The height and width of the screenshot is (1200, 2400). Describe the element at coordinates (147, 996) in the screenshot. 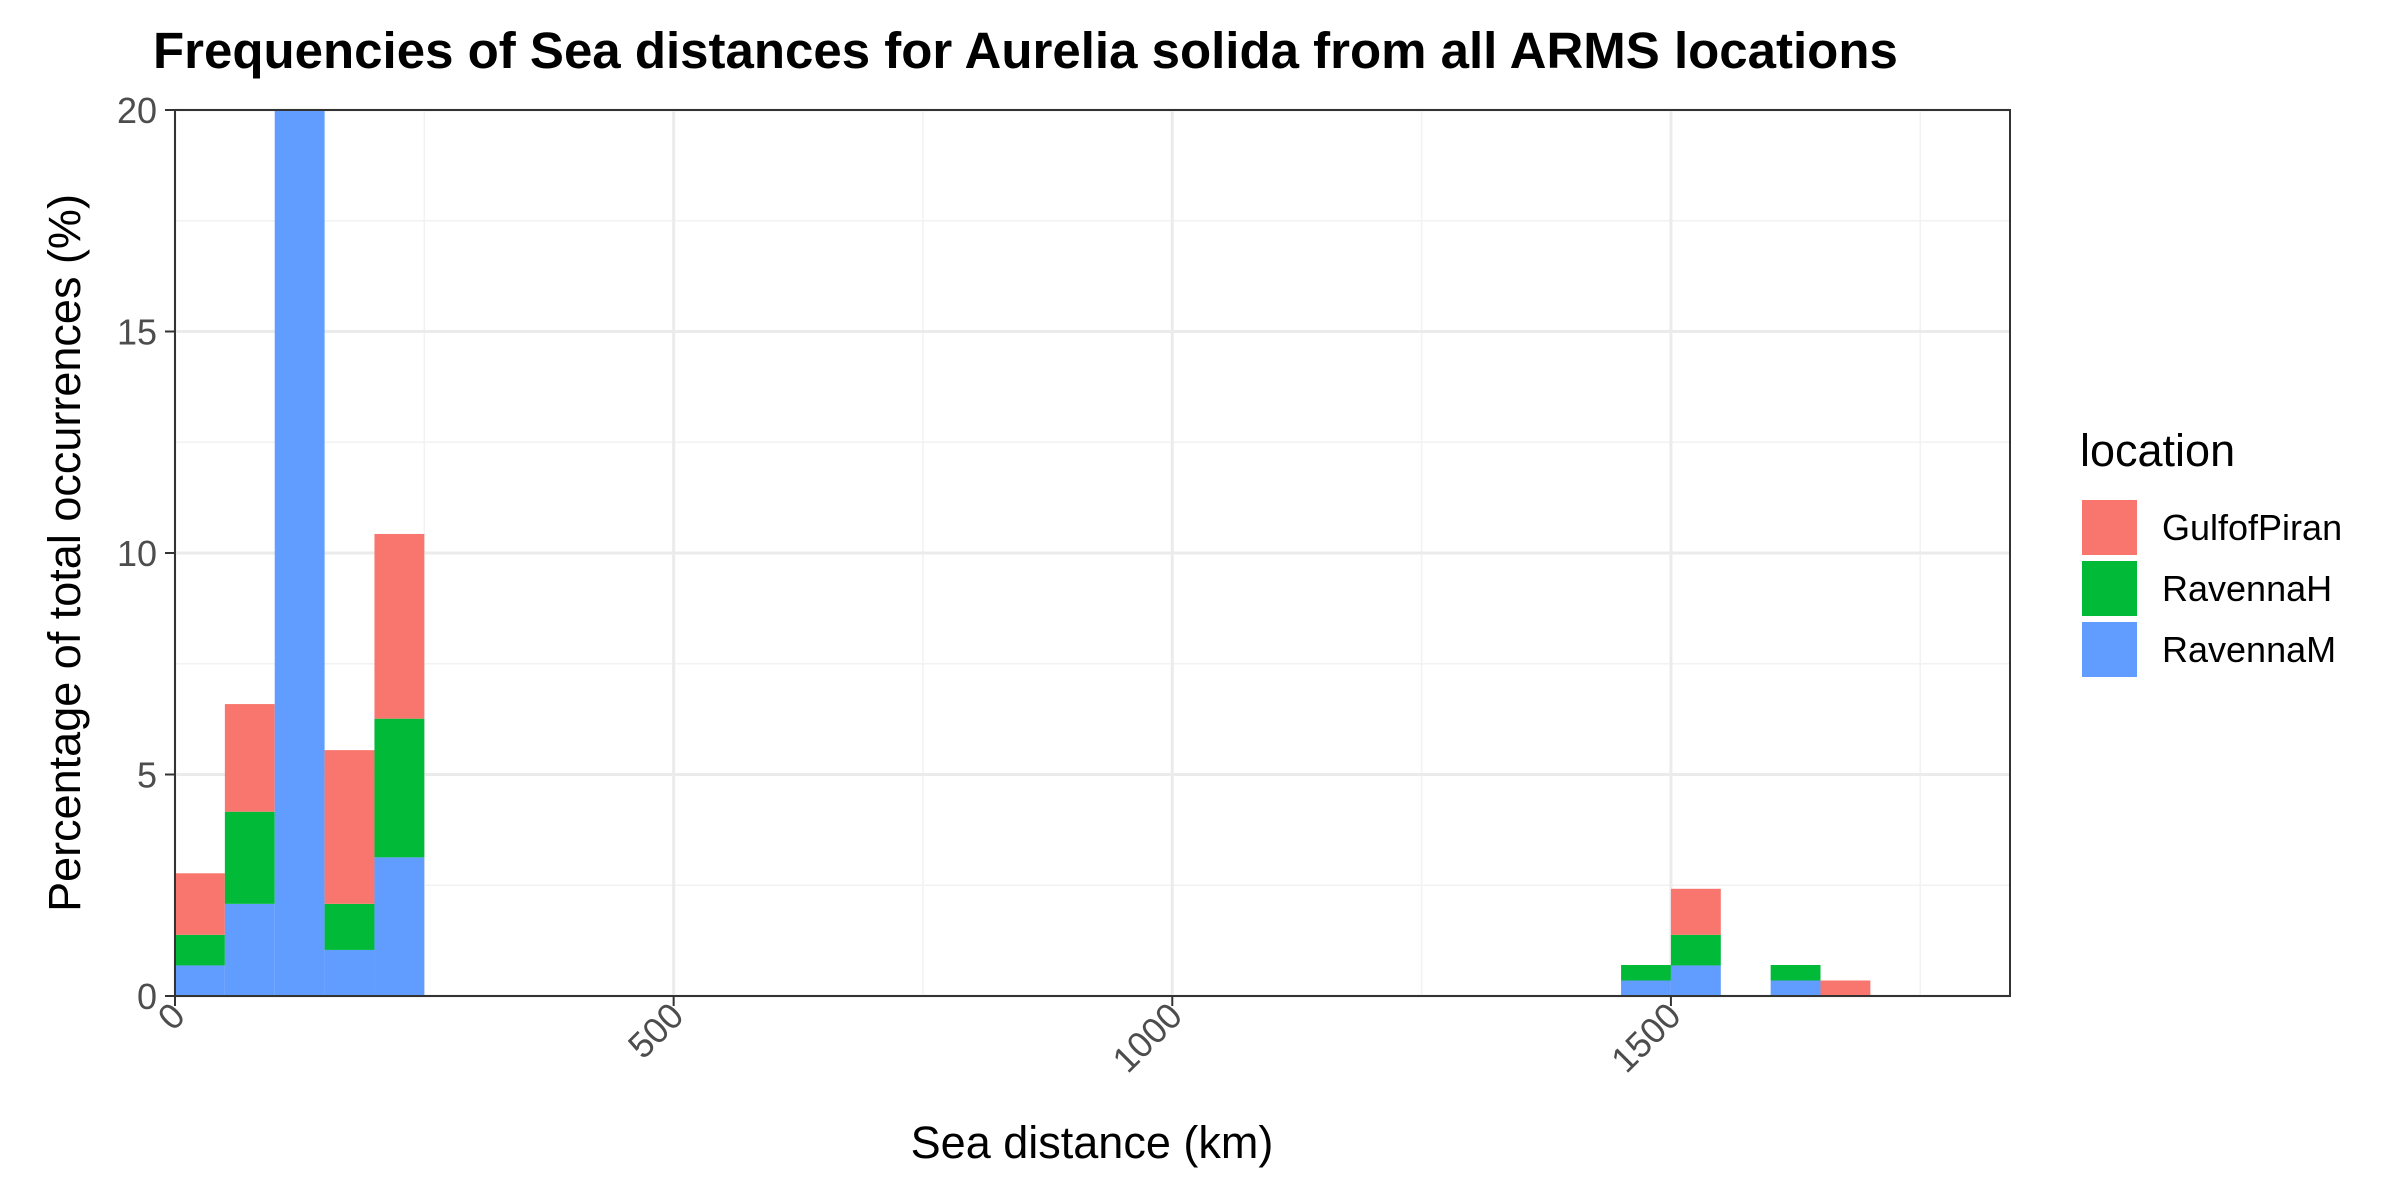

I see `y-tick-label: 0` at that location.